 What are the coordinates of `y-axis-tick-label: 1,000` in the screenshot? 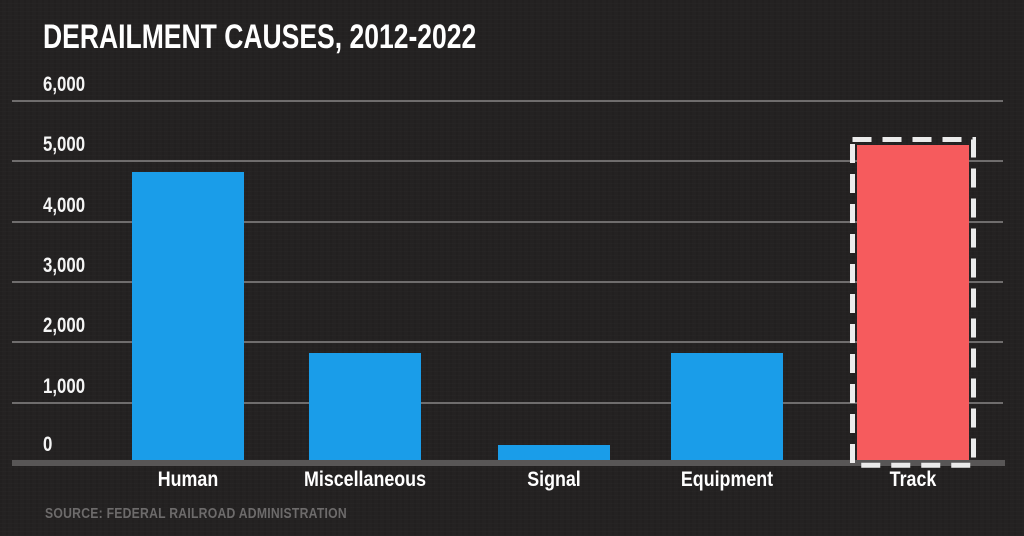 It's located at (64, 386).